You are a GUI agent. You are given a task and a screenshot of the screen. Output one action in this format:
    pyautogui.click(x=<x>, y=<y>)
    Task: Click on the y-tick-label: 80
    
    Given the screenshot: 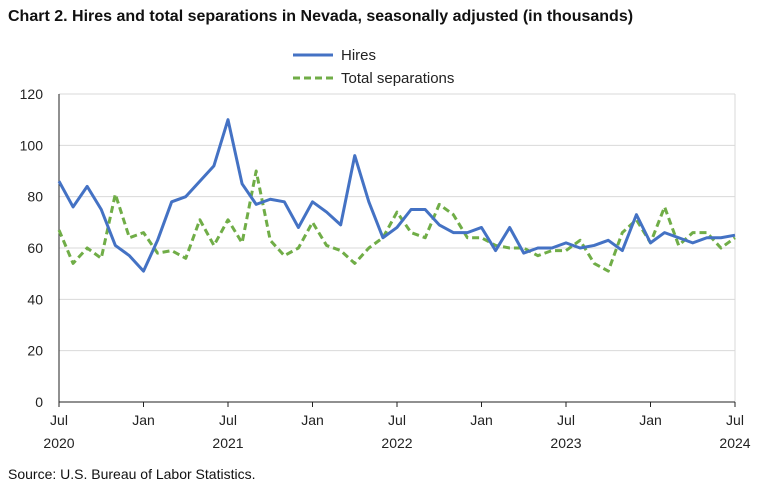 What is the action you would take?
    pyautogui.click(x=35, y=197)
    